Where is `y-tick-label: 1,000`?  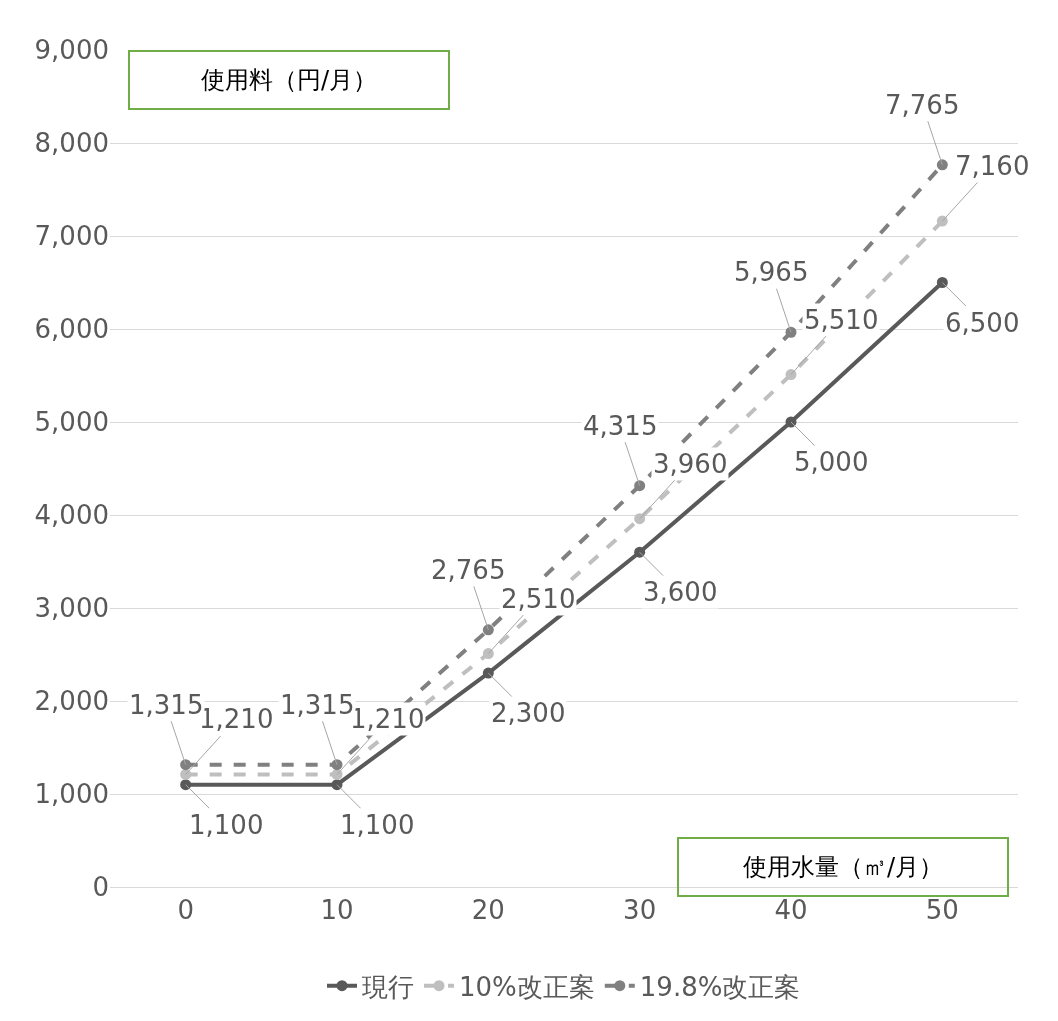 y-tick-label: 1,000 is located at coordinates (71, 794).